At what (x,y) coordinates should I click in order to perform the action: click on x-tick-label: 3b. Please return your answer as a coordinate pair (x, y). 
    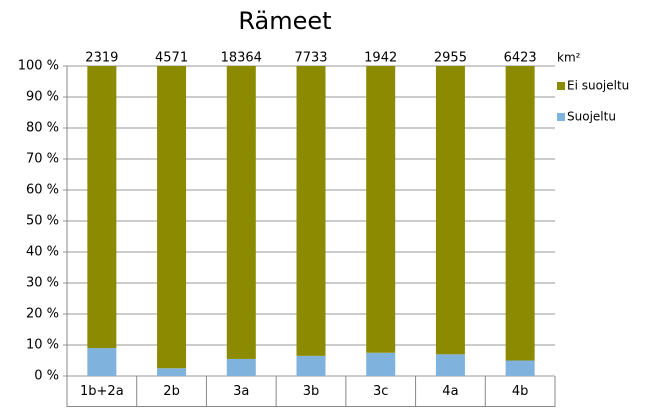
    Looking at the image, I should click on (311, 391).